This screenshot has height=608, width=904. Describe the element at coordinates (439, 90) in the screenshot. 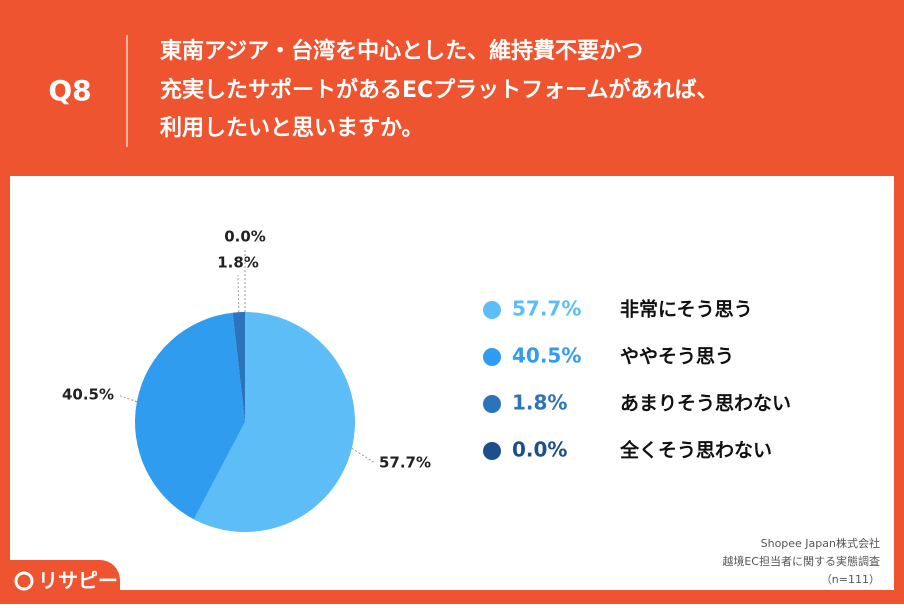

I see `question-line: 充実したサポートがあるECプラットフォームがあれば、` at that location.